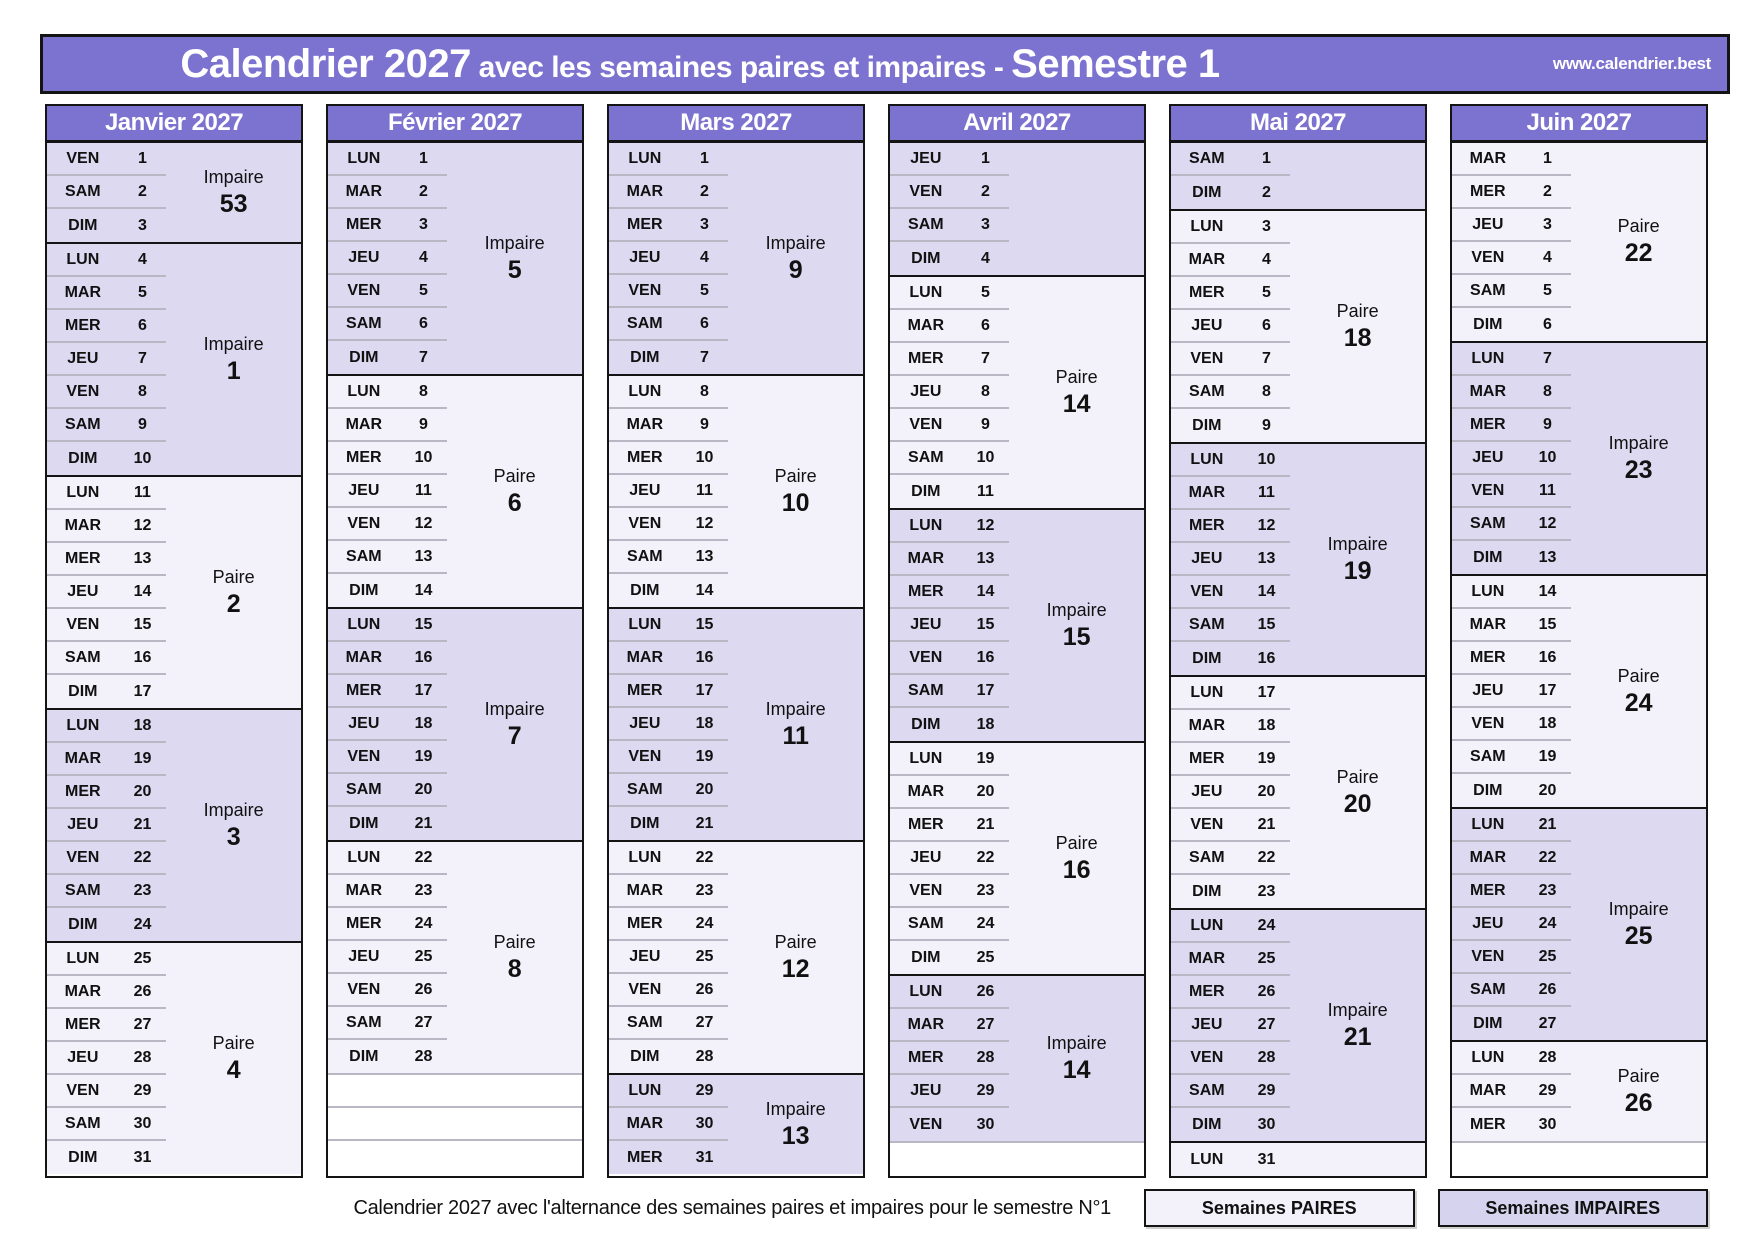 Image resolution: width=1754 pixels, height=1240 pixels. What do you see at coordinates (1266, 758) in the screenshot?
I see `day-number: 19` at bounding box center [1266, 758].